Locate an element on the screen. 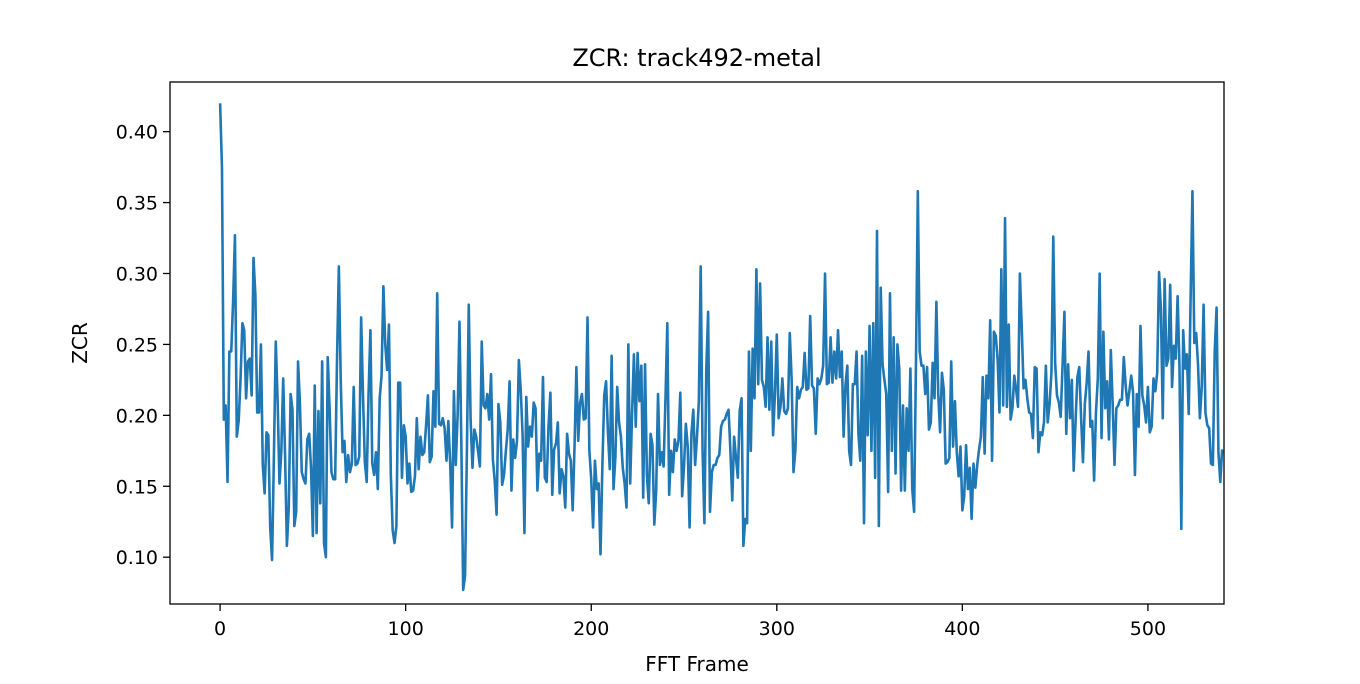 This screenshot has width=1360, height=684. x-tick-label: 200 is located at coordinates (591, 629).